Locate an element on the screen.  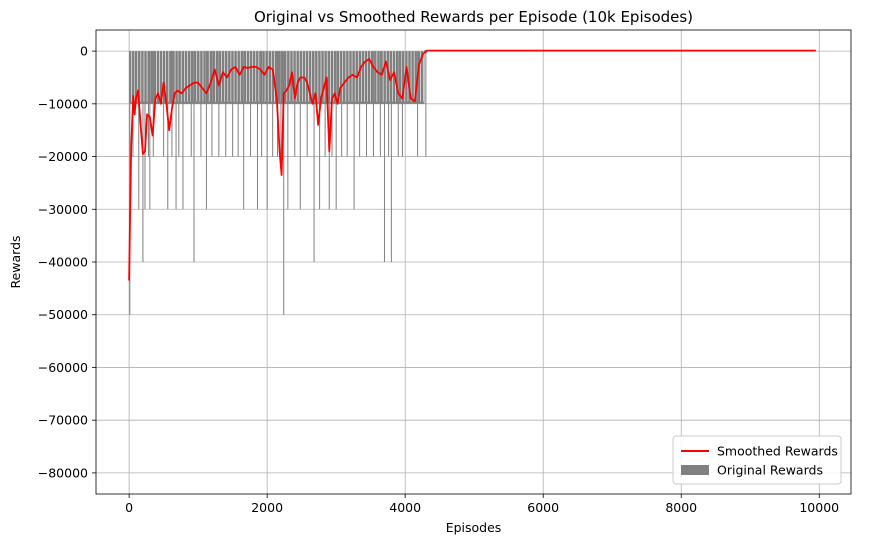
legend-box is located at coordinates (757, 460).